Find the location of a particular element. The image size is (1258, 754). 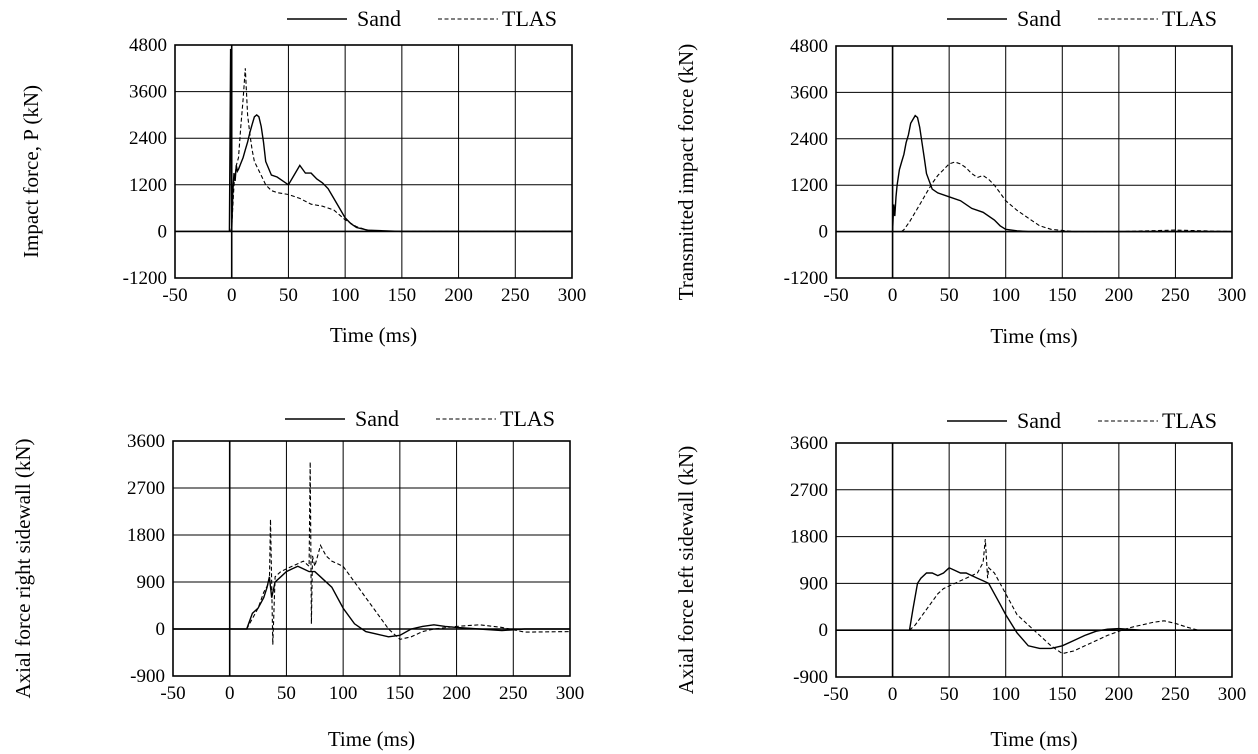

y-axis-label: Axial force right sidewall (kN) is located at coordinates (23, 568).